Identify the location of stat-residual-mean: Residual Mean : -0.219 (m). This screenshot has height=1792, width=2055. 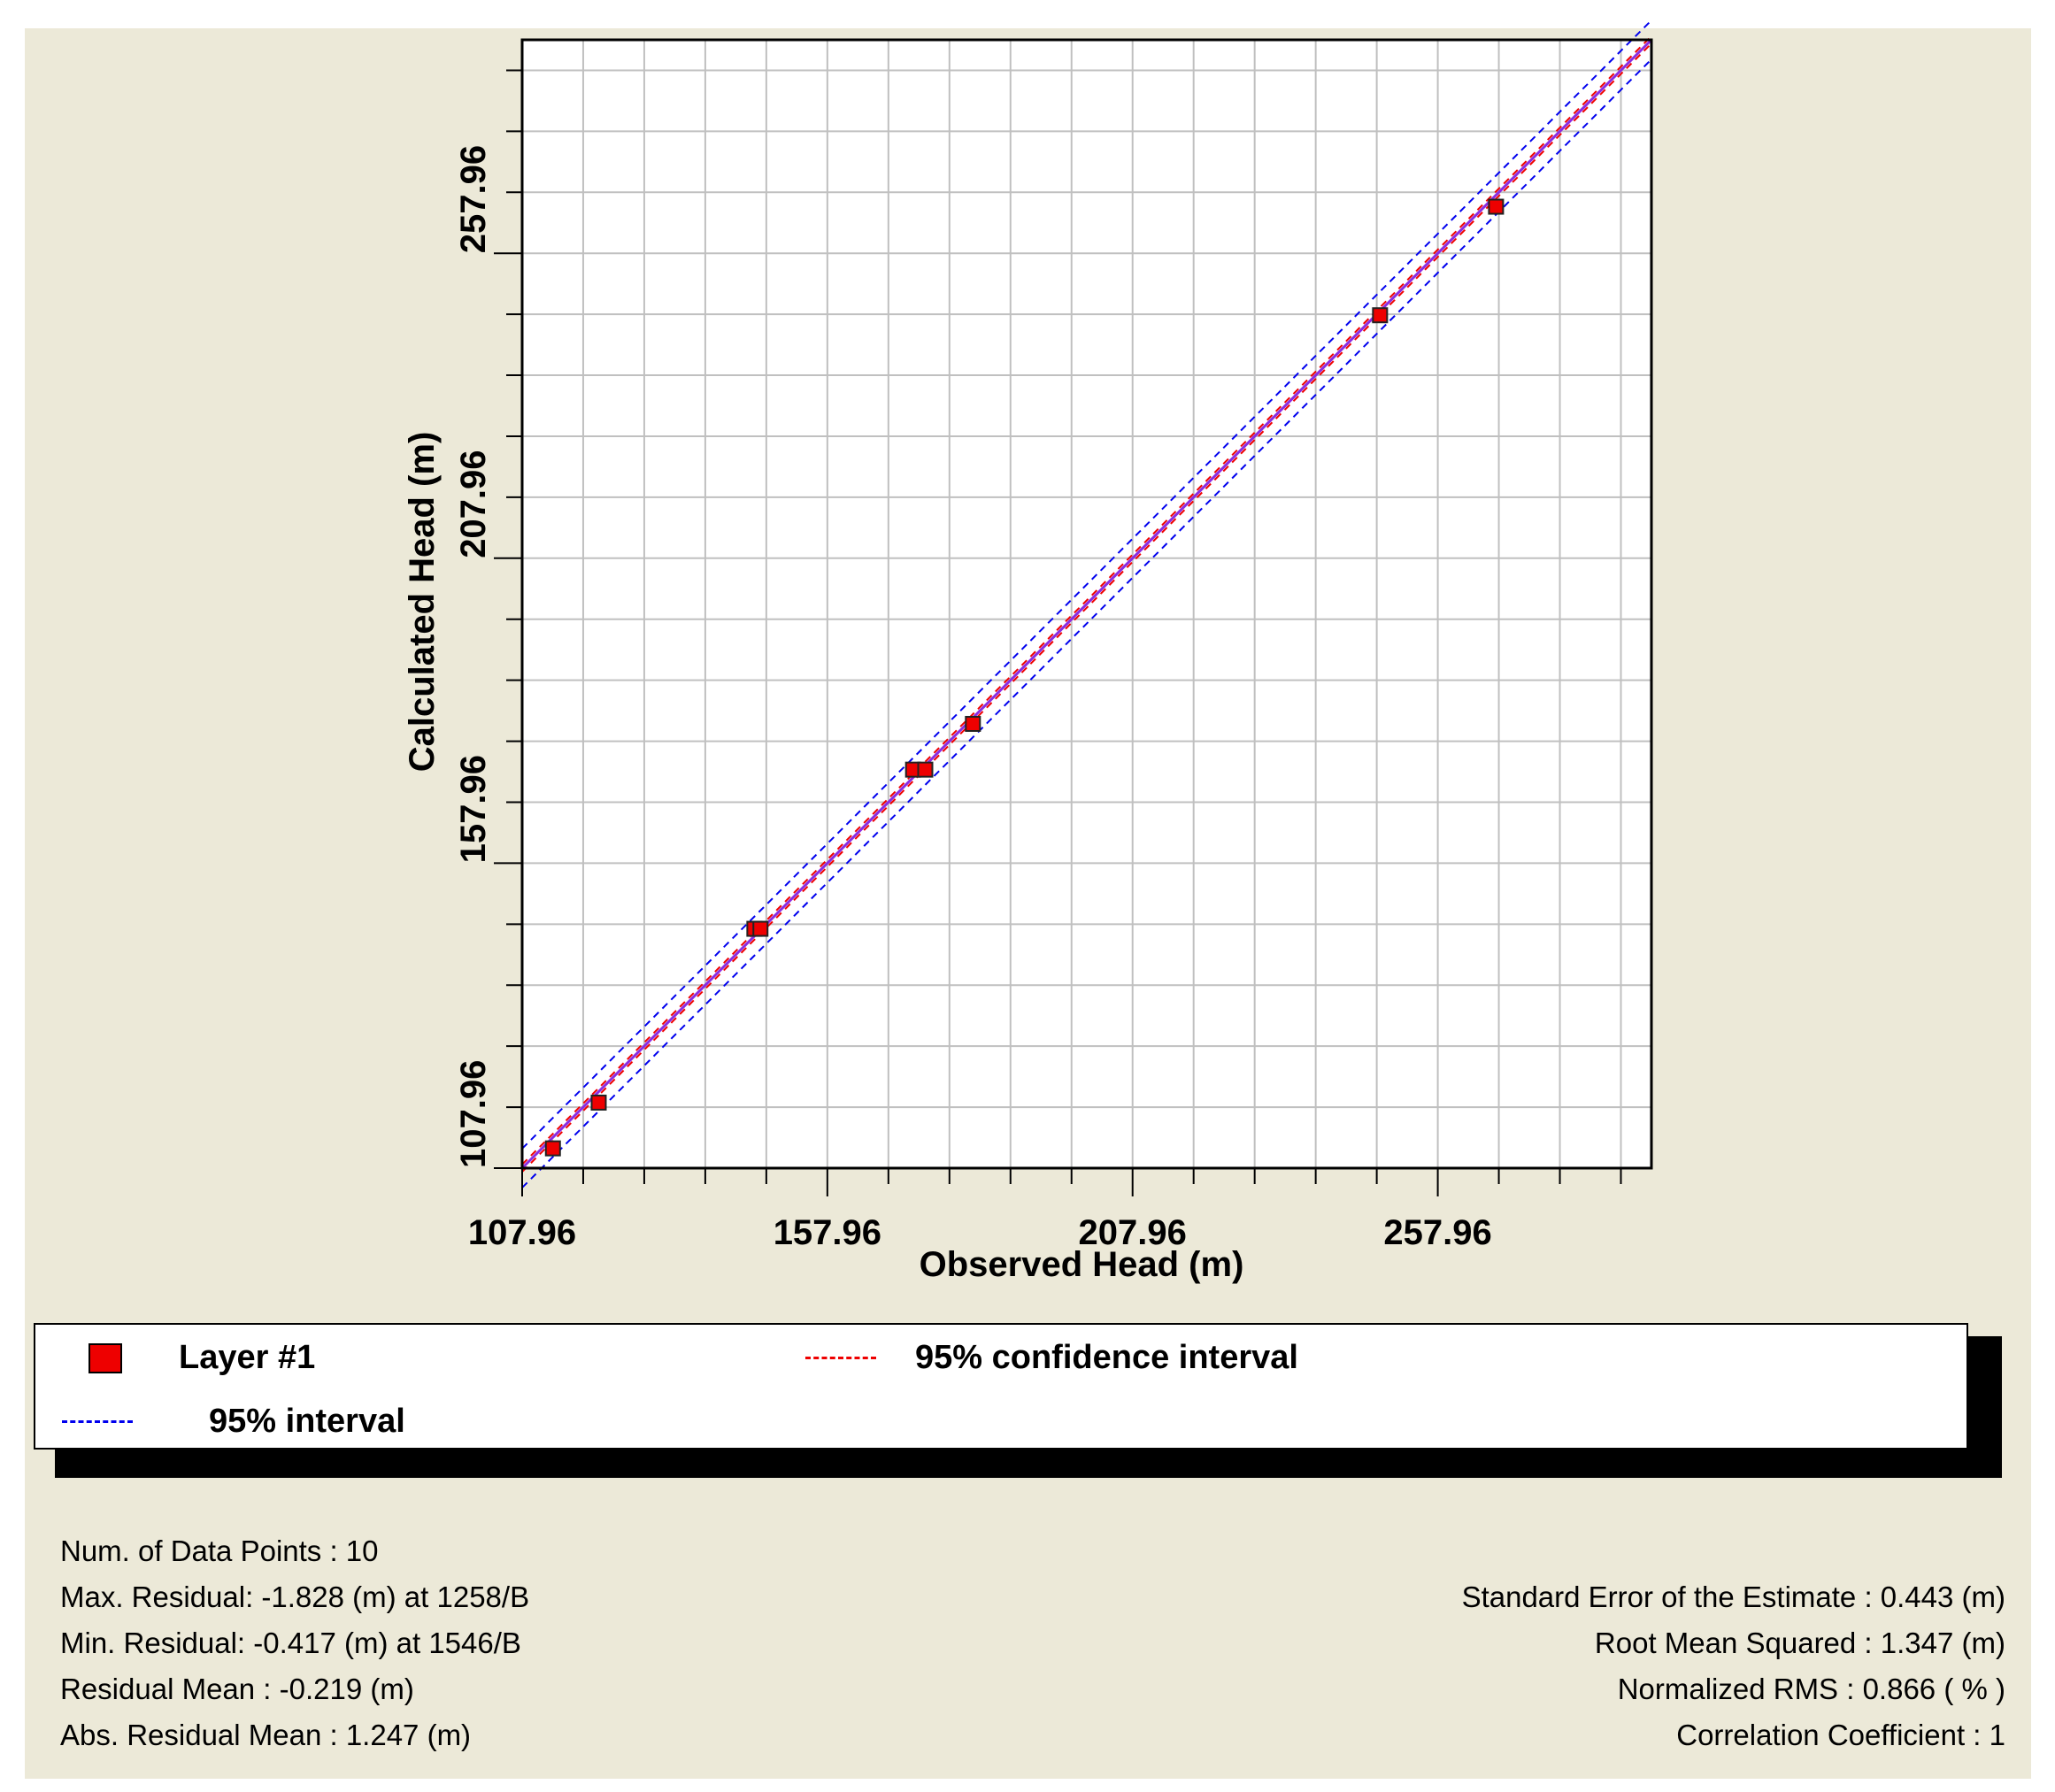
(237, 1689).